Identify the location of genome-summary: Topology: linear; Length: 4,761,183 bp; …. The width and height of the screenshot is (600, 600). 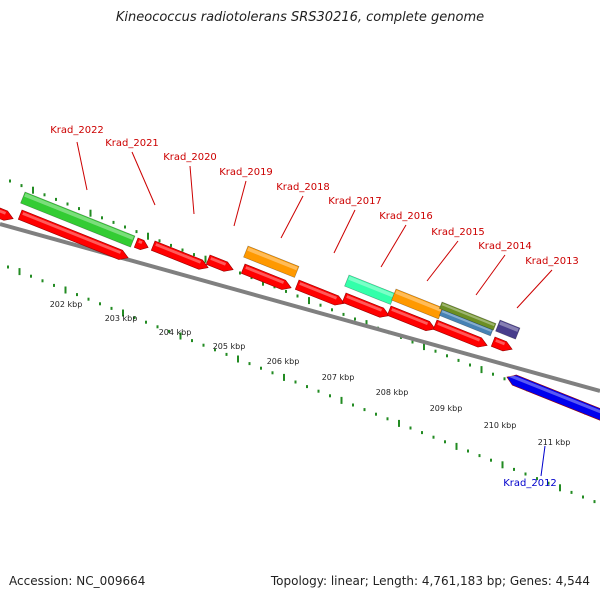
(430, 581).